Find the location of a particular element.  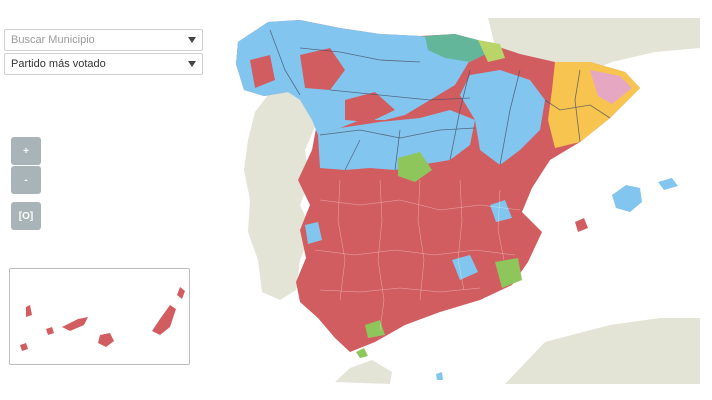

ceuta is located at coordinates (362, 353).